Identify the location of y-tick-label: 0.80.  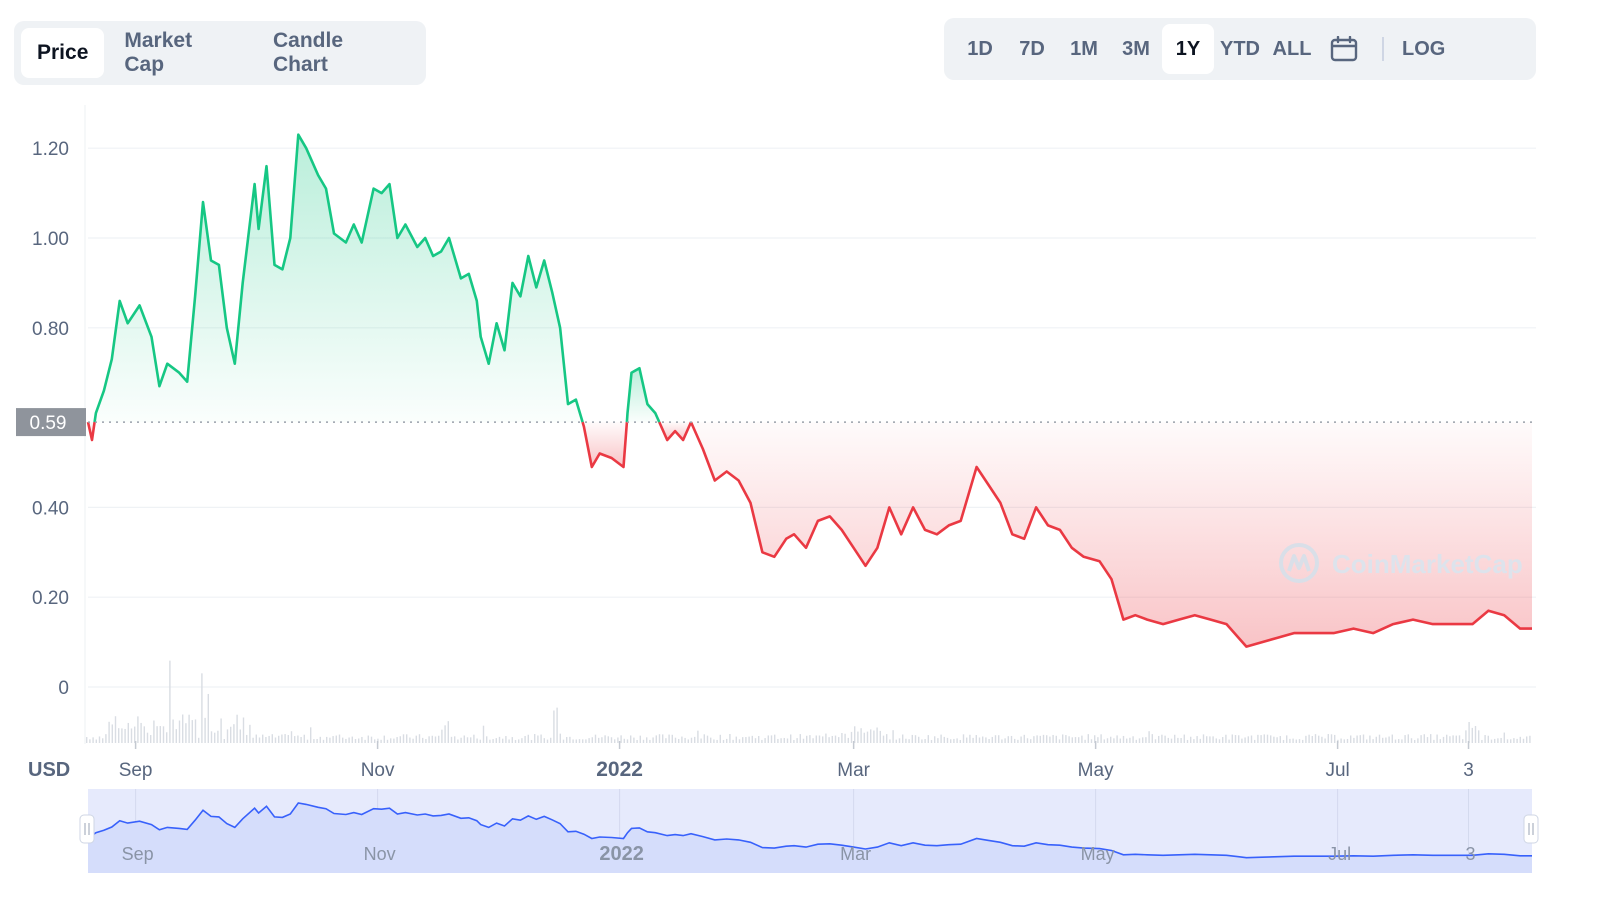
(50, 329).